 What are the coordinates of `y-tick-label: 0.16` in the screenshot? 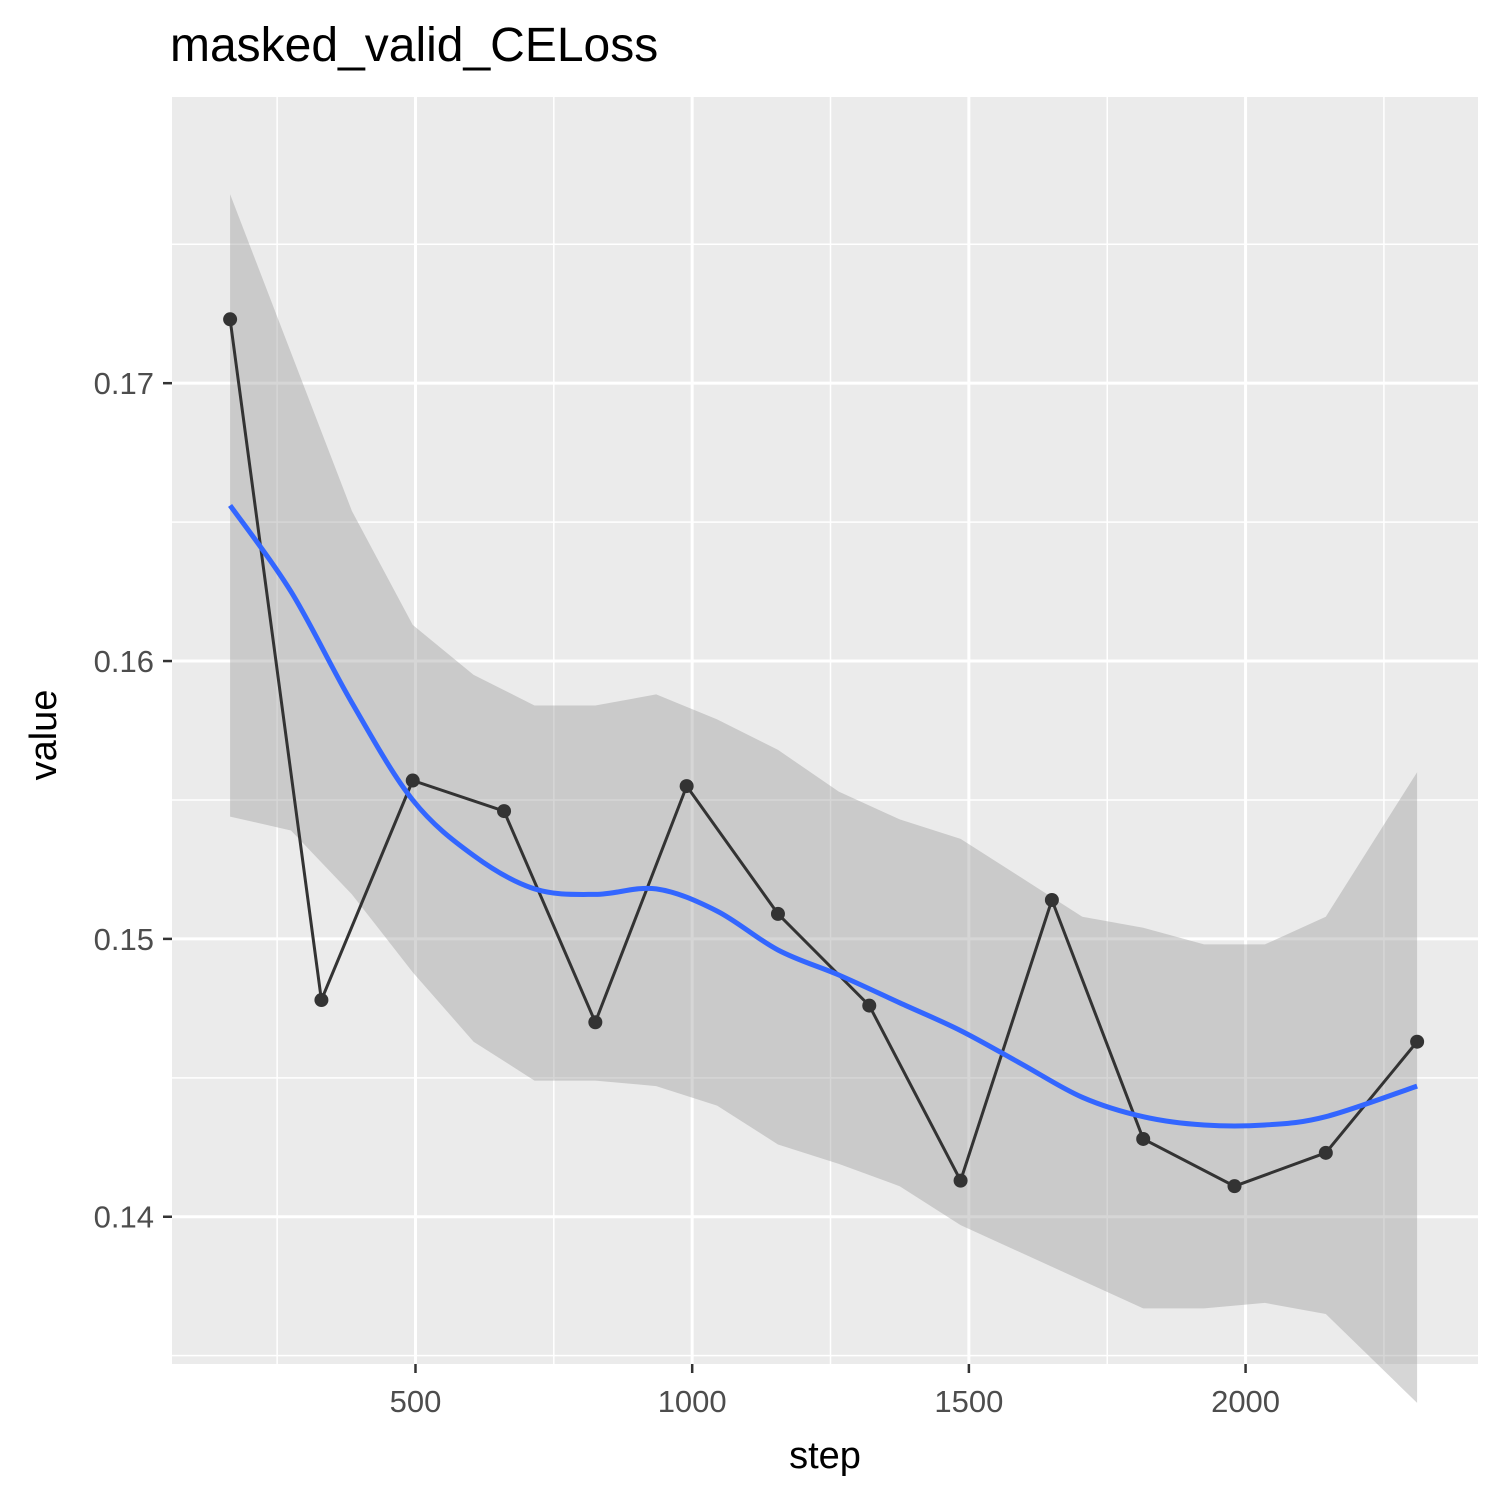 It's located at (124, 661).